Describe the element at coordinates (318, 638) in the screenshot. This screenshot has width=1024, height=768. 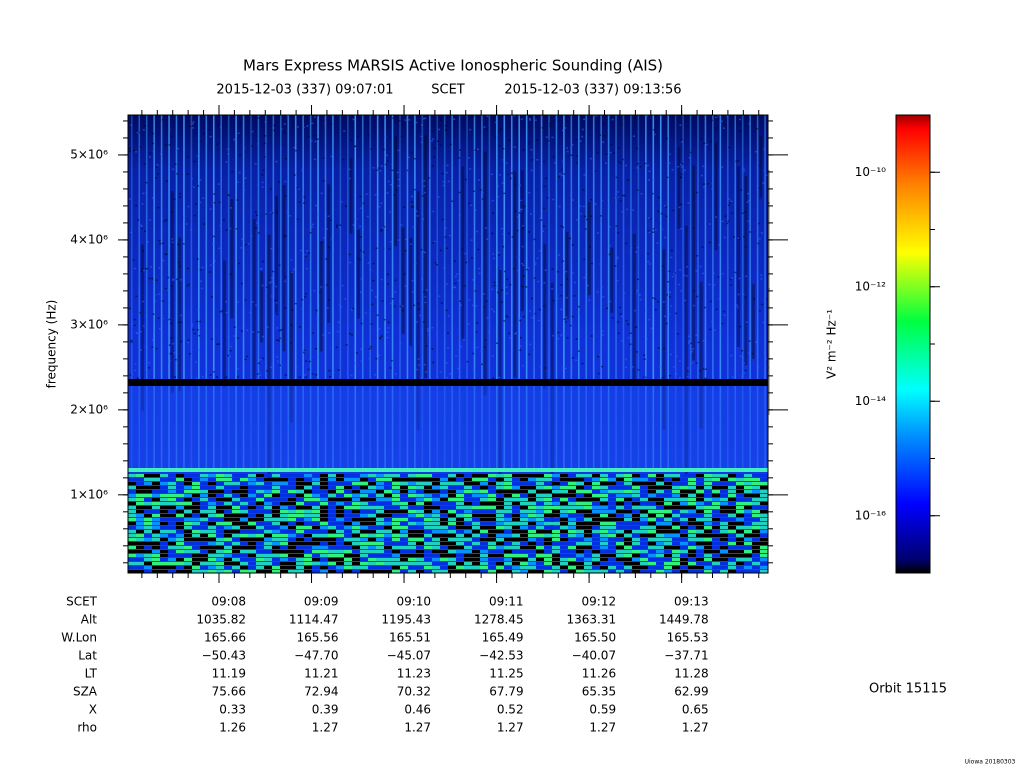
I see `ephemeris-value: 165.56` at that location.